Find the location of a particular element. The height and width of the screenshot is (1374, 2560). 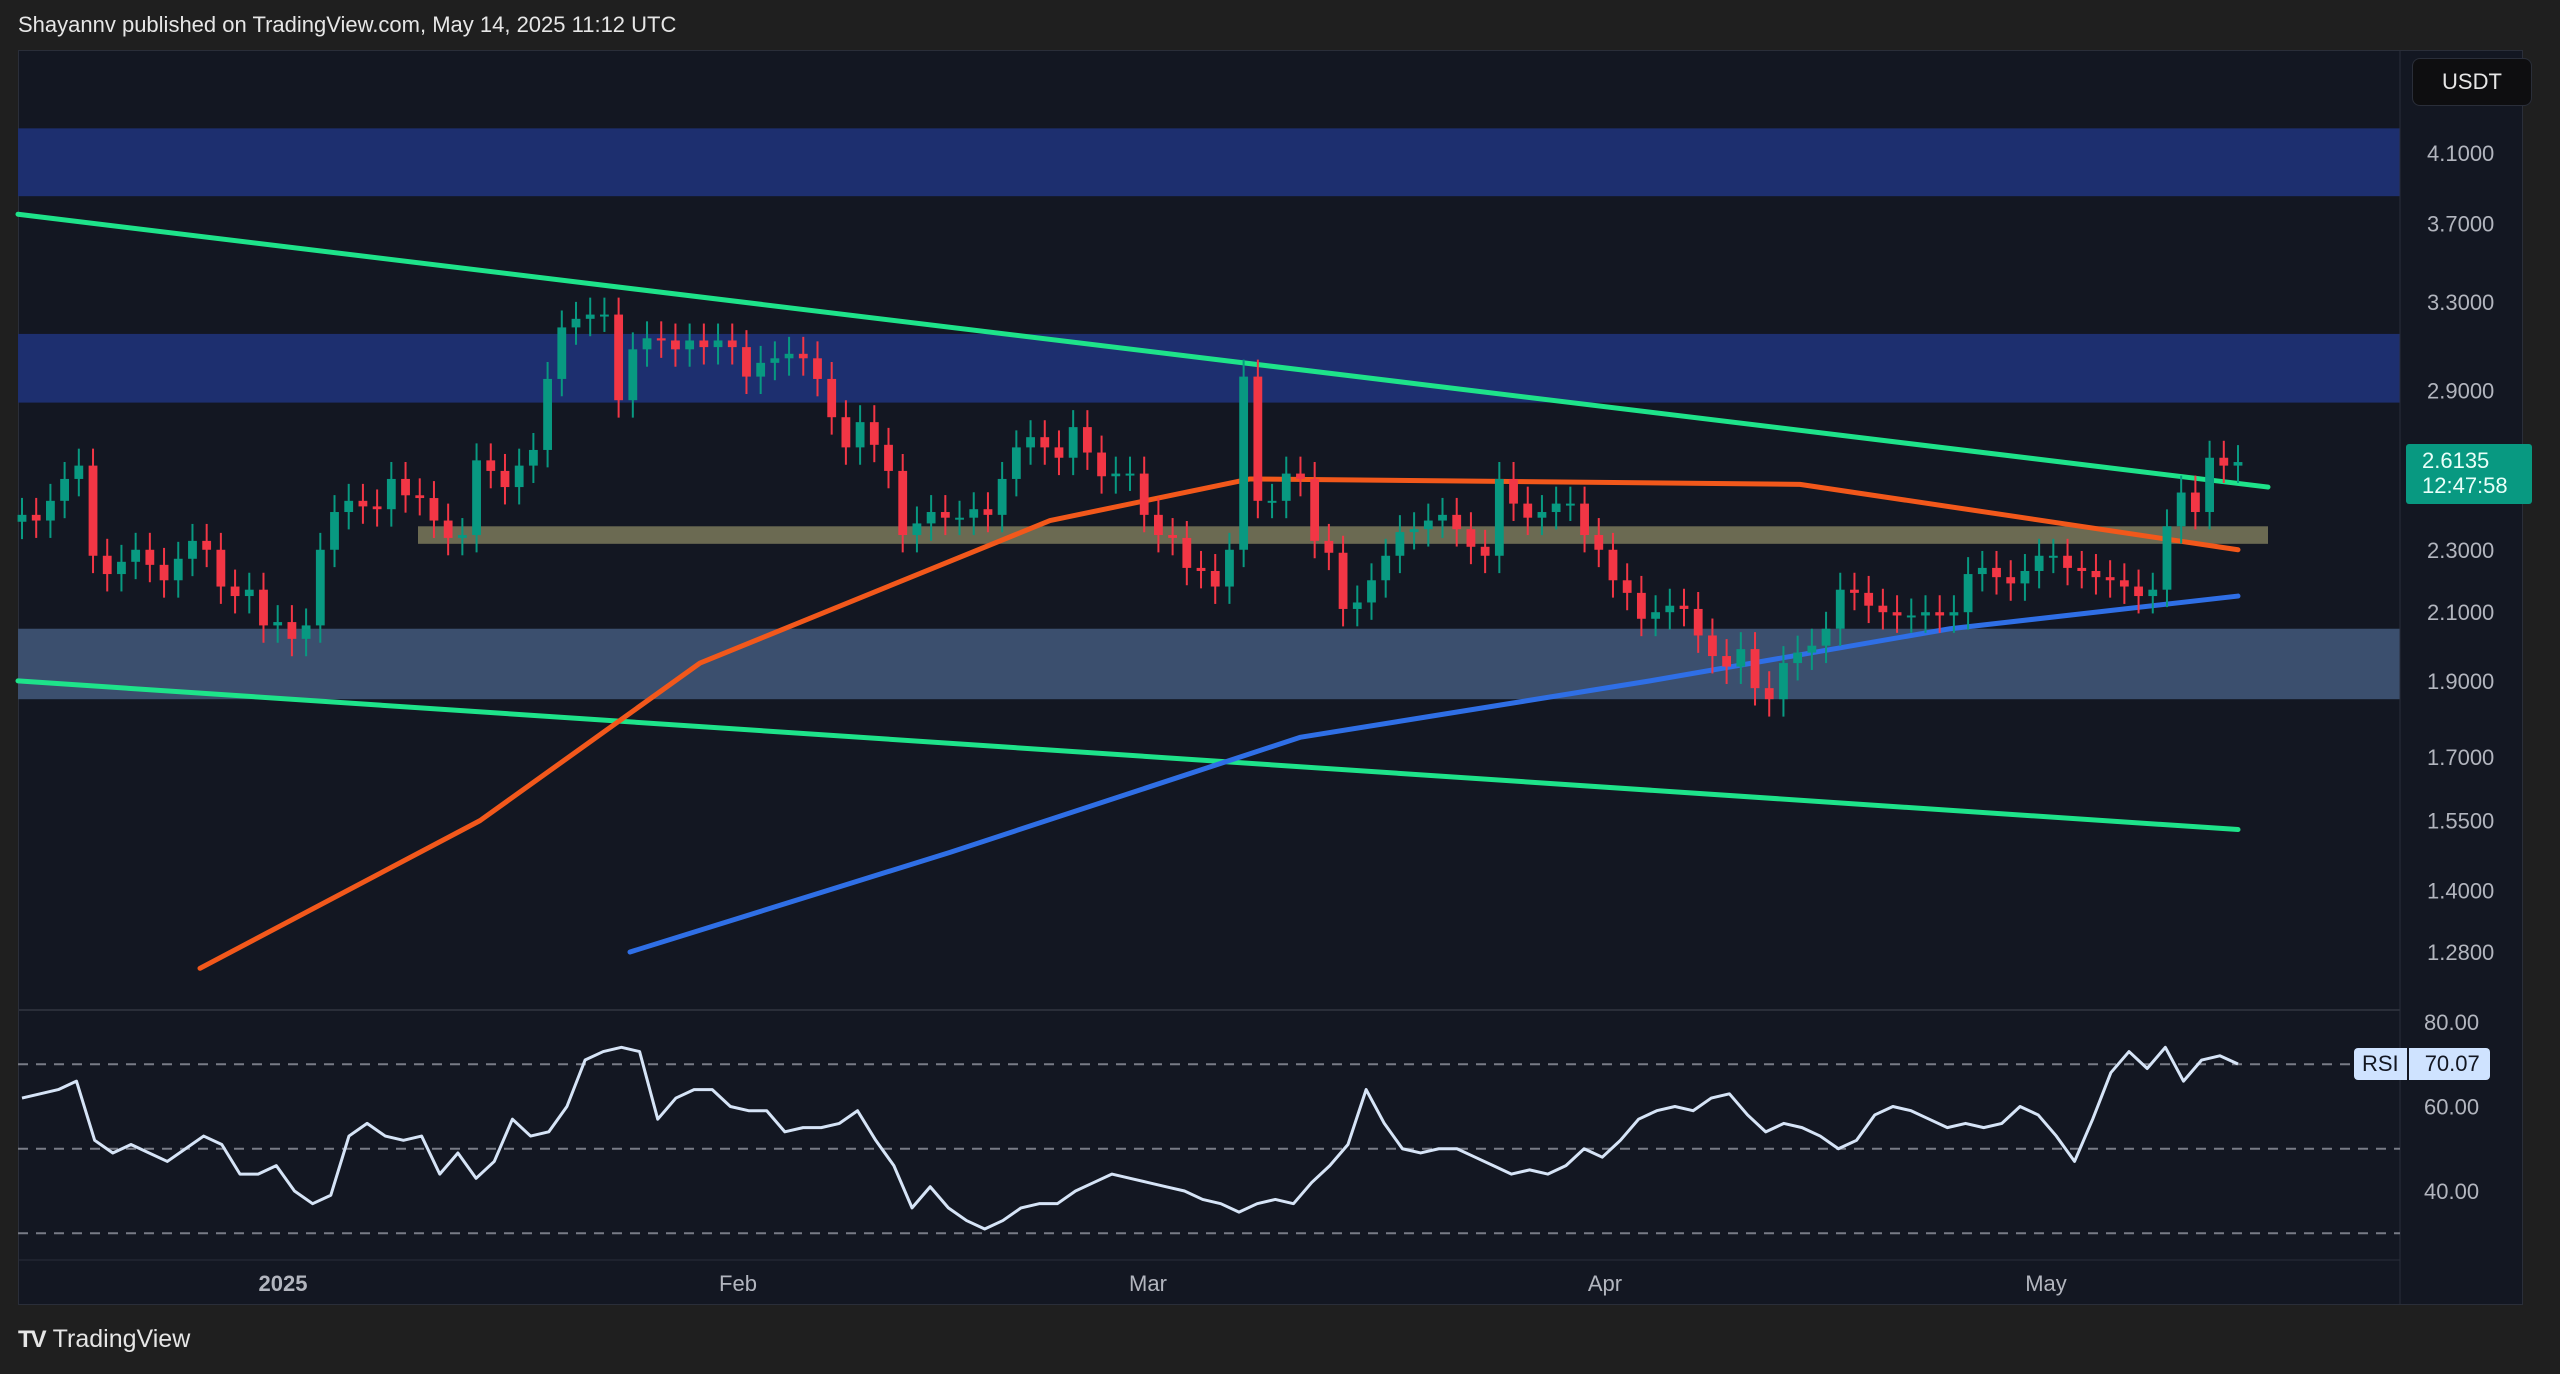

svg-text: 1.5500 is located at coordinates (2460, 821).